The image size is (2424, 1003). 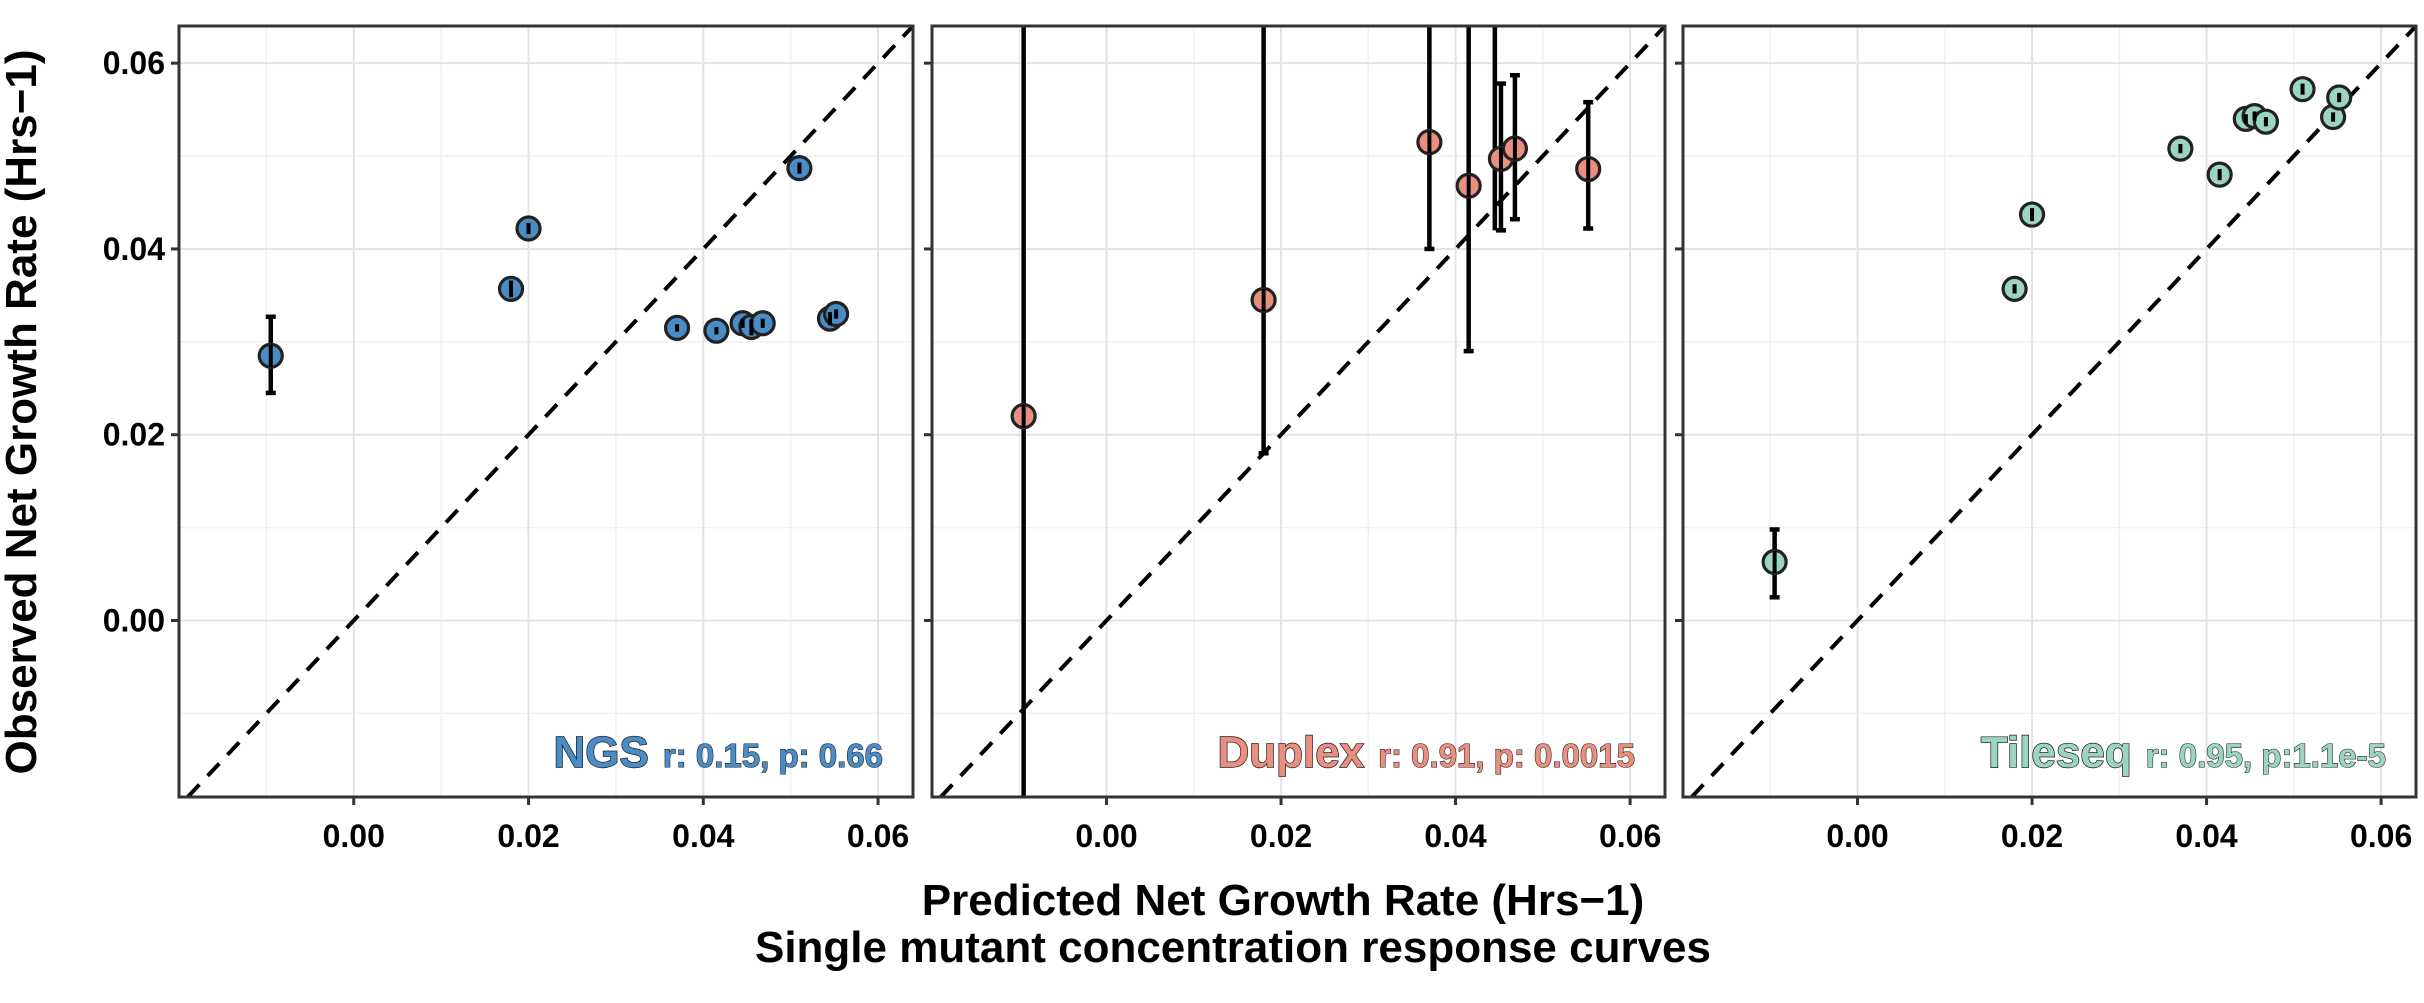 I want to click on annotation-stats: r: 0.95, p:1.1e-5, so click(x=2266, y=755).